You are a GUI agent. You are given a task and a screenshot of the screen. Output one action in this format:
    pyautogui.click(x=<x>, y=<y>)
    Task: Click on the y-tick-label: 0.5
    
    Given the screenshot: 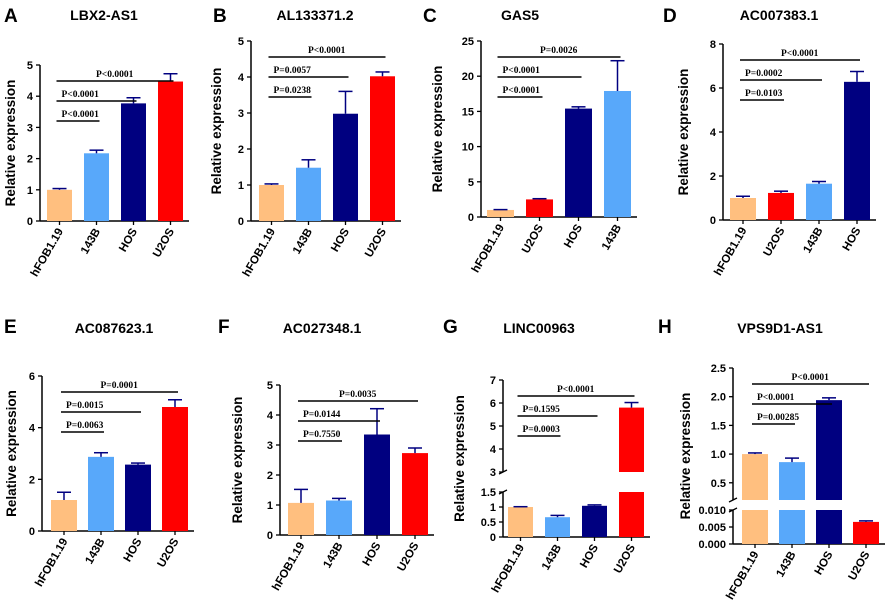 What is the action you would take?
    pyautogui.click(x=718, y=484)
    